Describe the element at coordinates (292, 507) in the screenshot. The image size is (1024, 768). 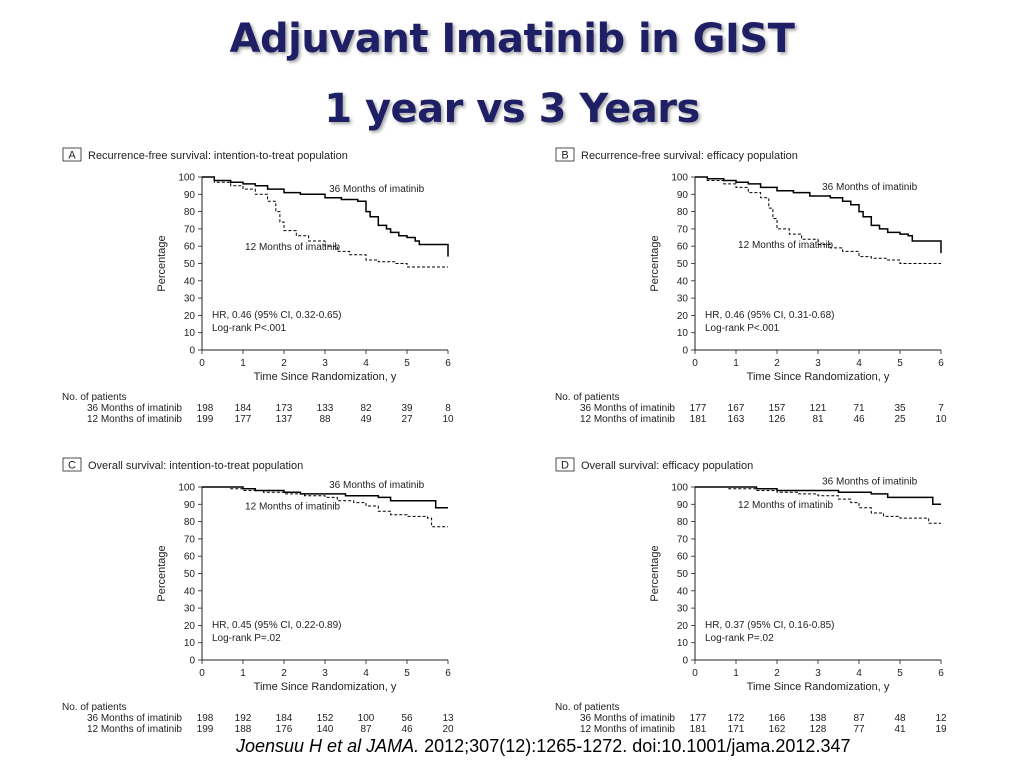
I see `series-label-12-months: 12 Months of imatinib` at that location.